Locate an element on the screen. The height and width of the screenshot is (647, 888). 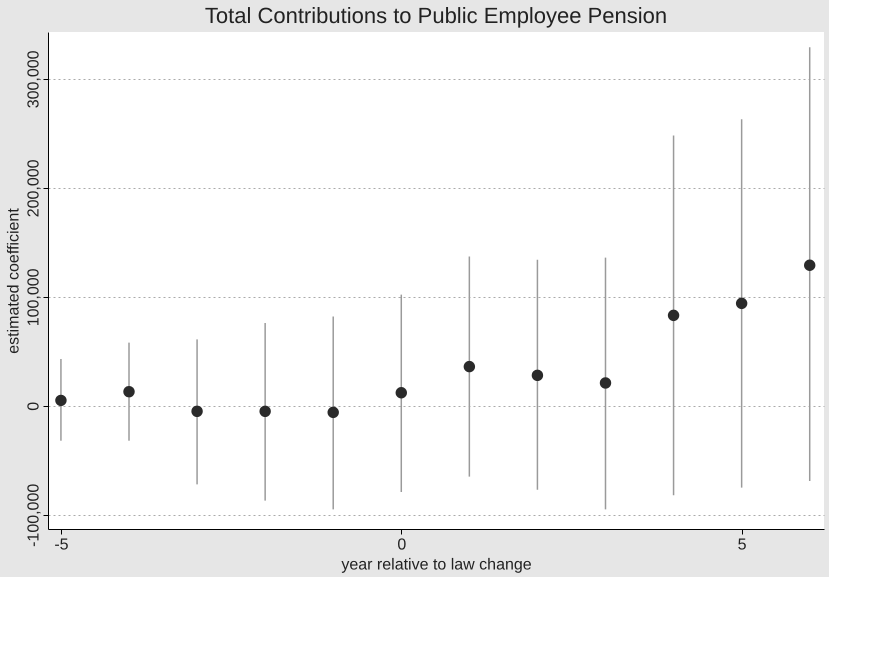
x-axis-title: year relative to law change is located at coordinates (436, 565).